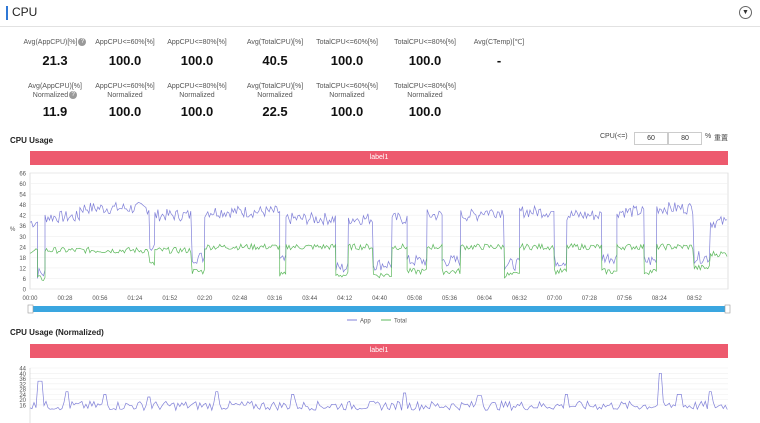  What do you see at coordinates (22, 269) in the screenshot?
I see `y-tick-label: 12` at bounding box center [22, 269].